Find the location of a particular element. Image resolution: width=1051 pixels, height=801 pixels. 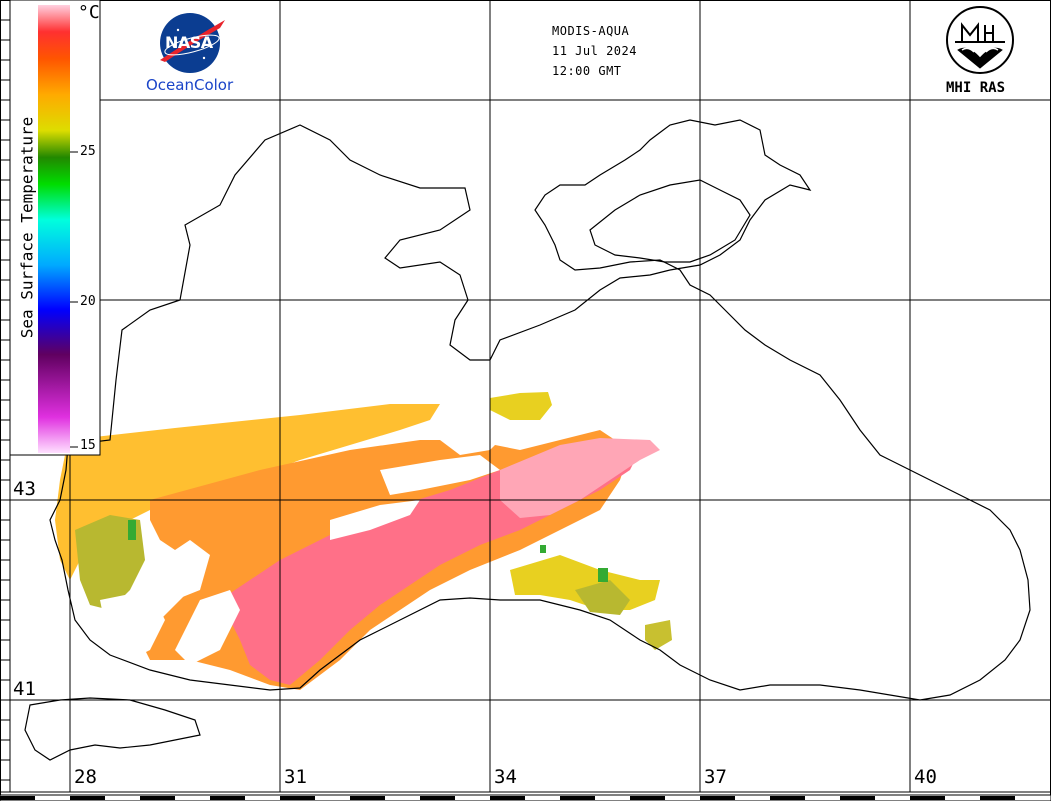

sst-patch-west-yellow is located at coordinates (247, 492).